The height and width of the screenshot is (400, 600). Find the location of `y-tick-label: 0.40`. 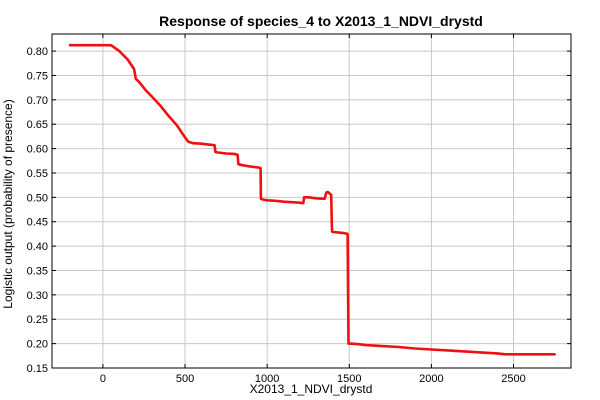

y-tick-label: 0.40 is located at coordinates (37, 247).